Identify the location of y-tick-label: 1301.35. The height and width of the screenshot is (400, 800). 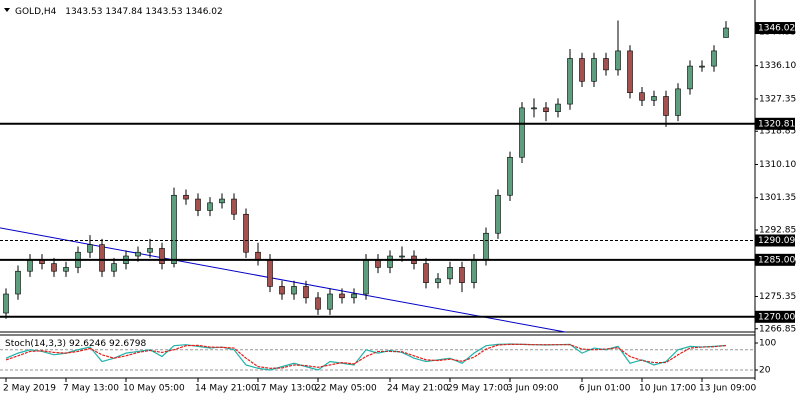
(777, 198).